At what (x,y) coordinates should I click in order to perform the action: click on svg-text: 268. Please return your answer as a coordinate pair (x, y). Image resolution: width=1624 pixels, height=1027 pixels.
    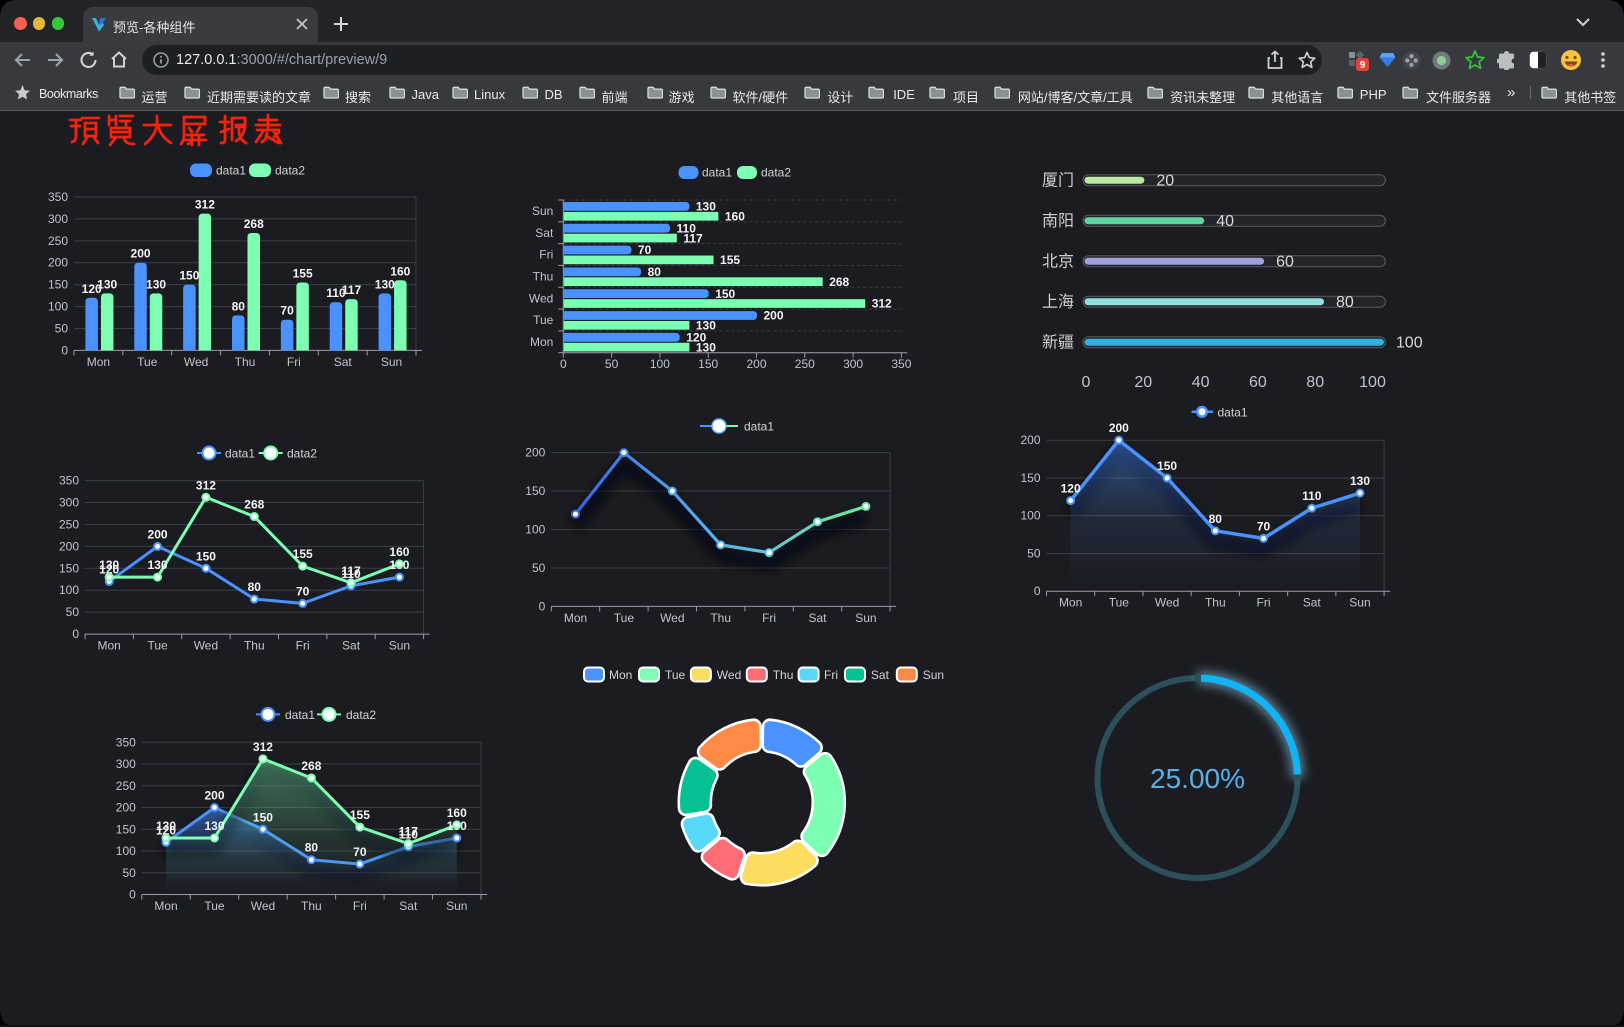
    Looking at the image, I should click on (311, 766).